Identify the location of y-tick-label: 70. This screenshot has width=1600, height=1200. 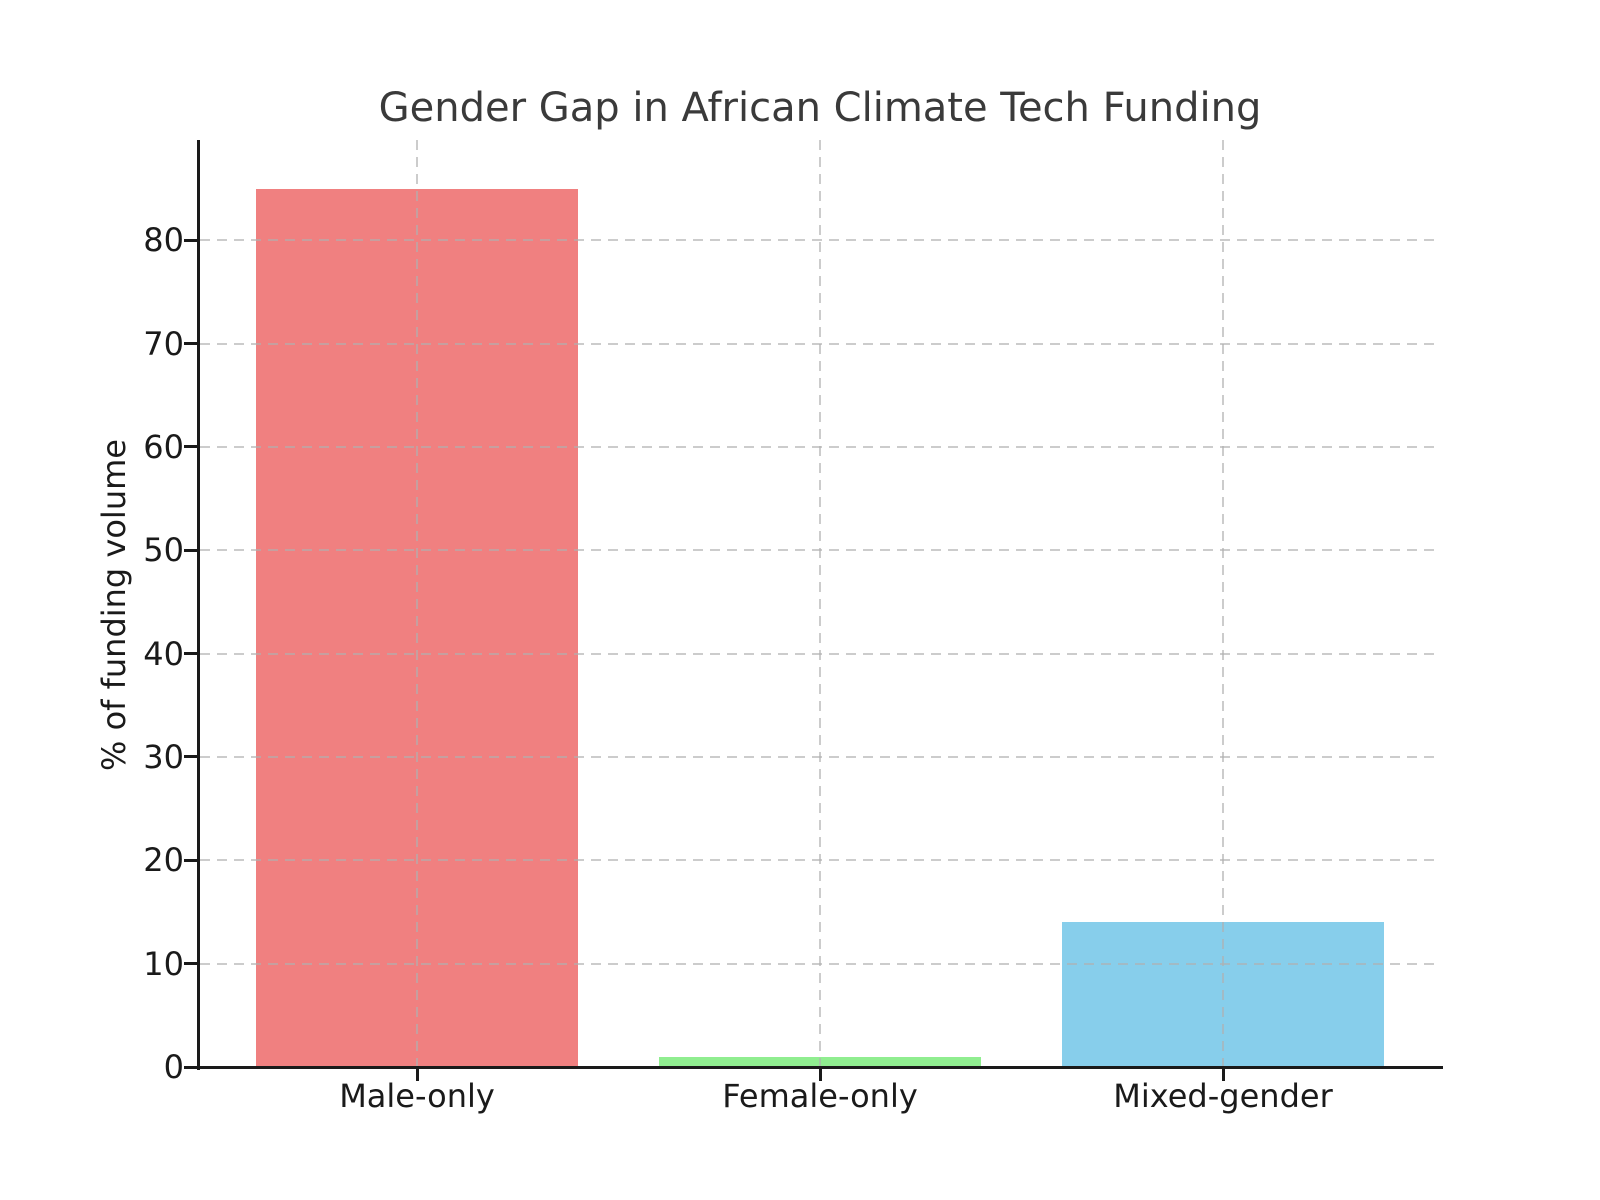
(163, 343).